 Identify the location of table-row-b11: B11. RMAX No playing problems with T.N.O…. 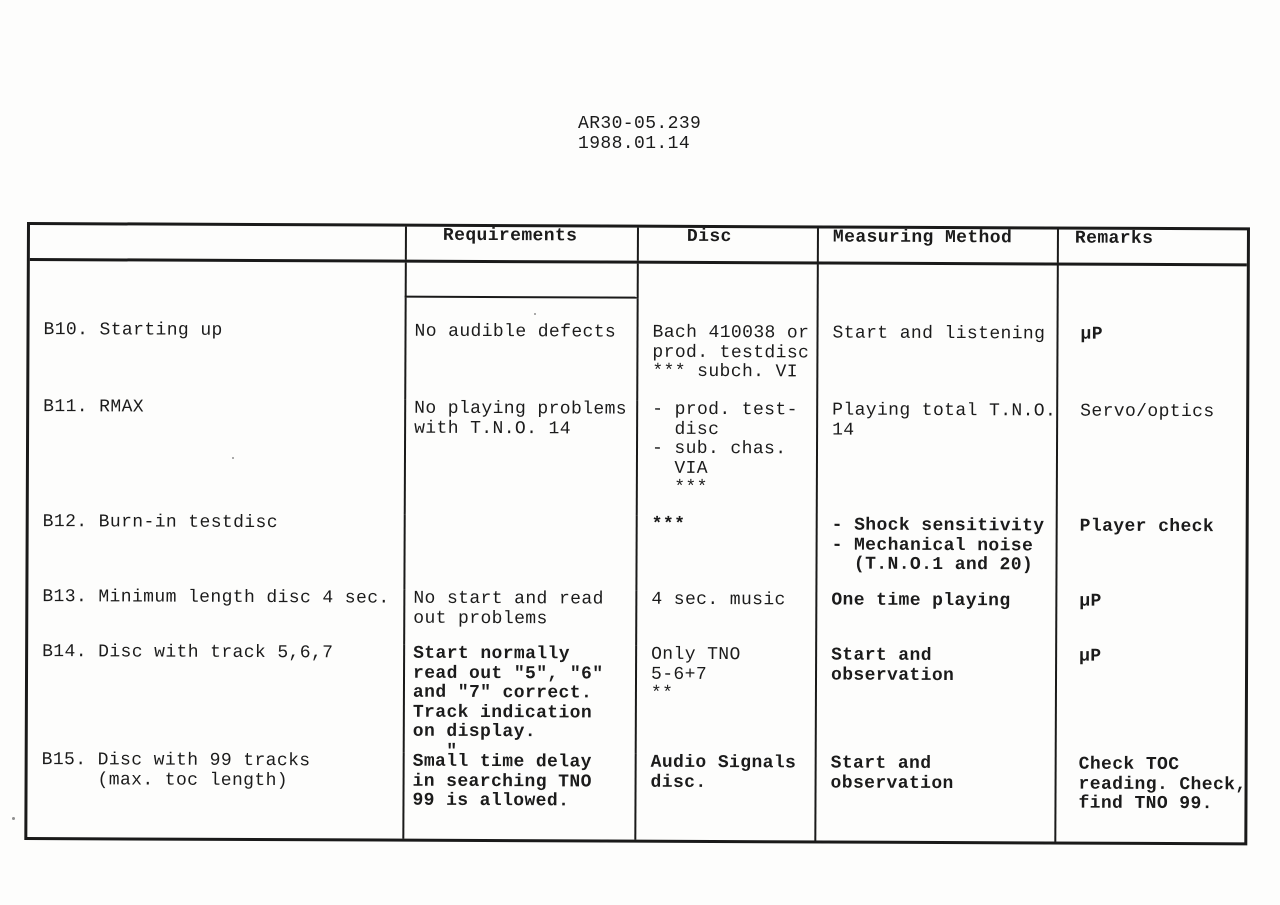
(638, 458).